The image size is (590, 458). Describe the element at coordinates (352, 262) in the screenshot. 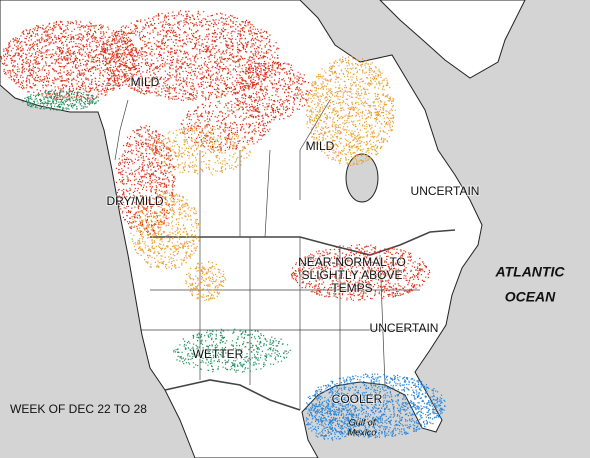

I see `region-label: NEAR-NORMAL TO` at that location.